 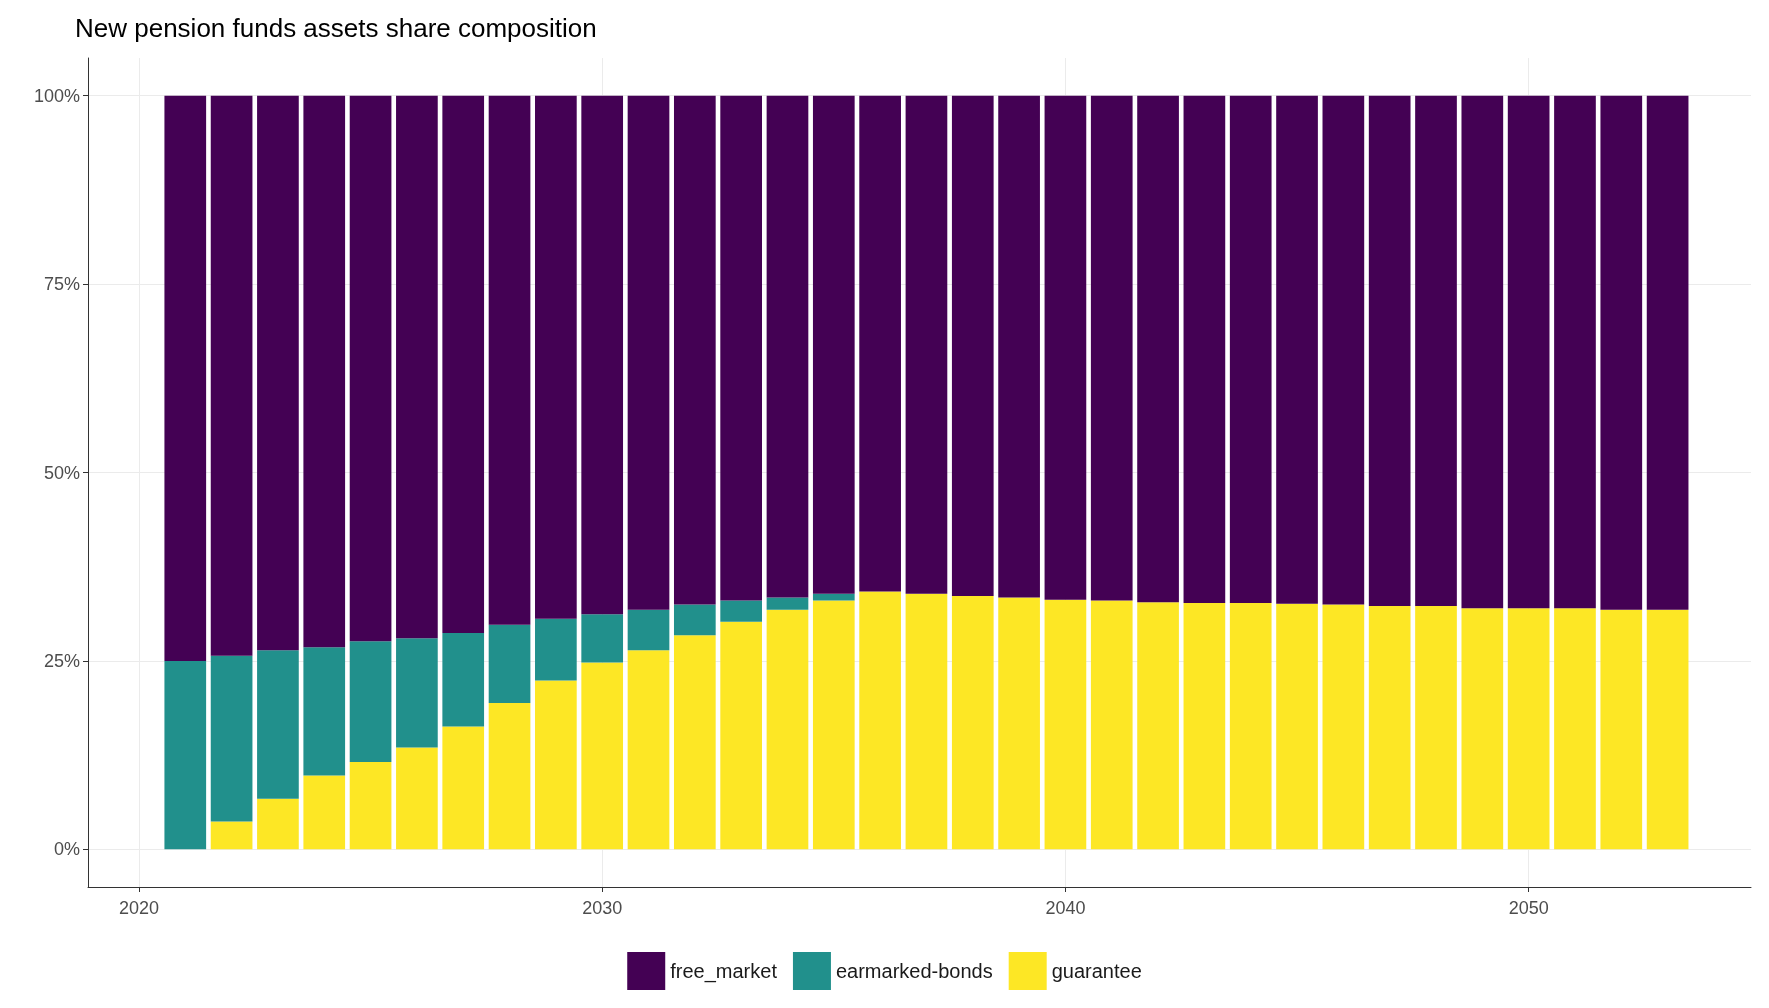 What do you see at coordinates (602, 908) in the screenshot?
I see `x-tick-label: 2030` at bounding box center [602, 908].